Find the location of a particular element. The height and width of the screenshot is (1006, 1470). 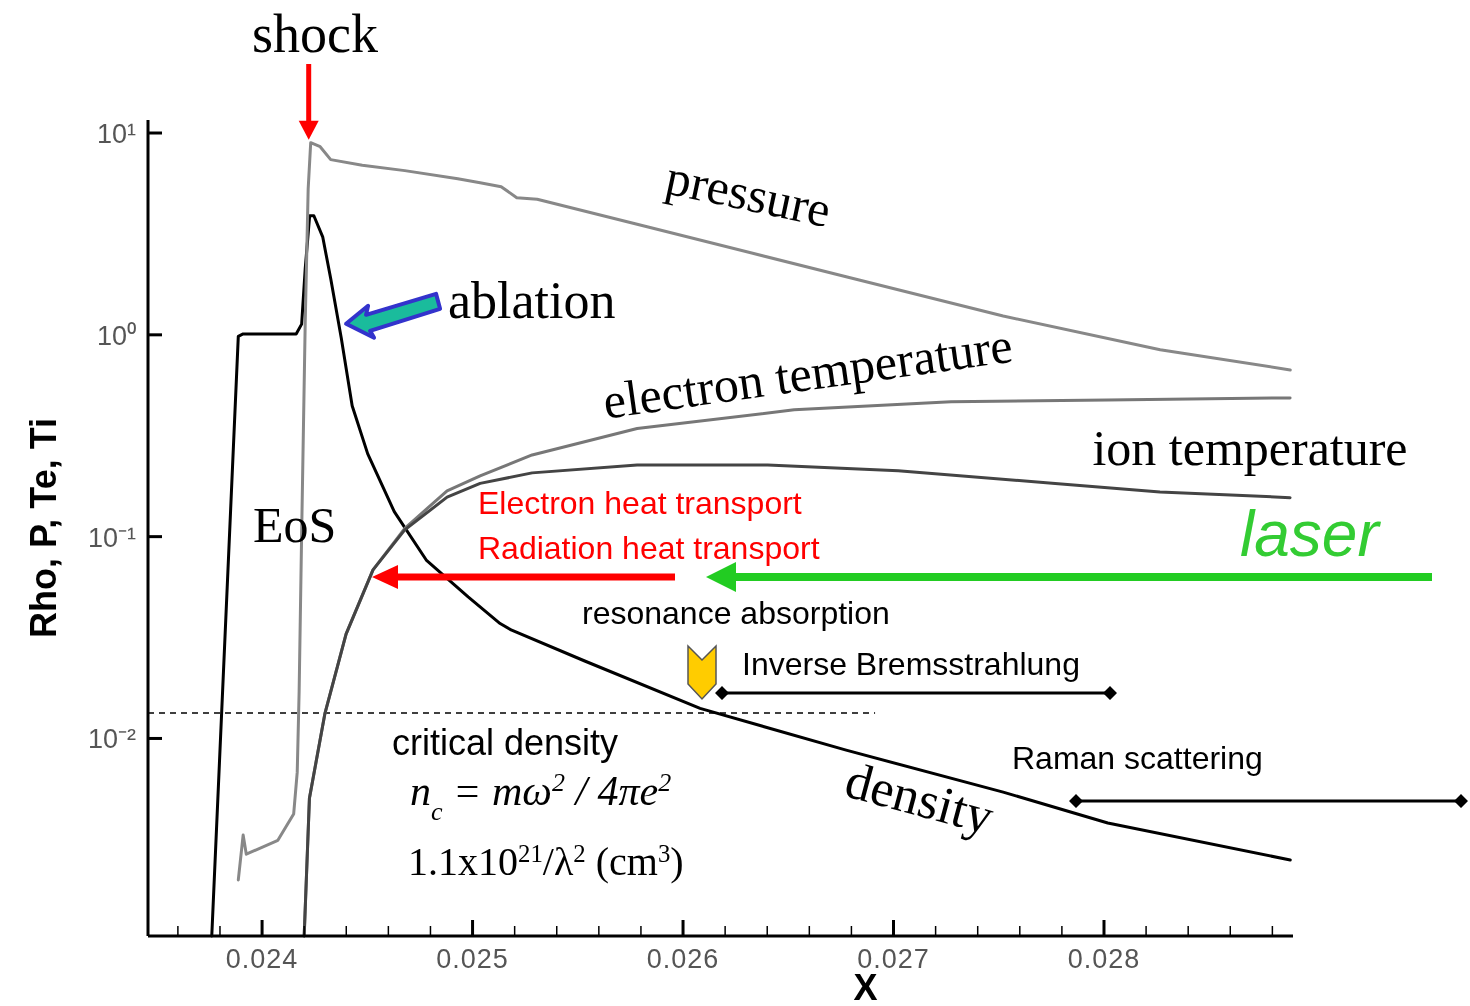

x-tick-label: 0.026 is located at coordinates (683, 959).